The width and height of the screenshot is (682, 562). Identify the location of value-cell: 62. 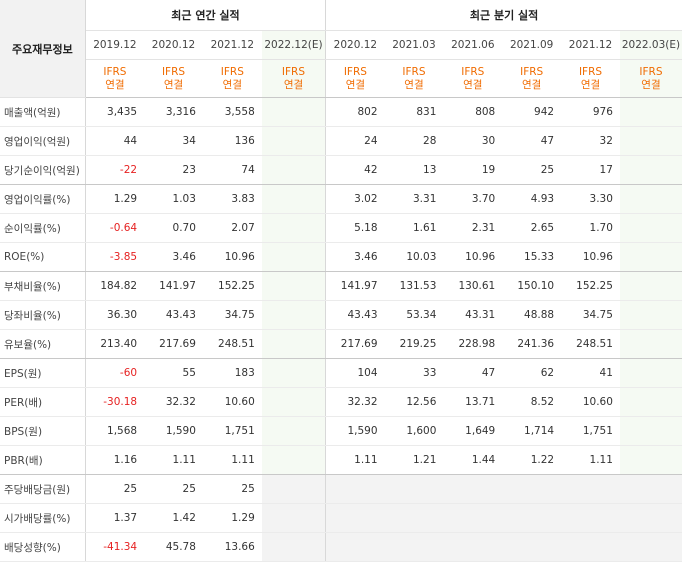
(532, 373).